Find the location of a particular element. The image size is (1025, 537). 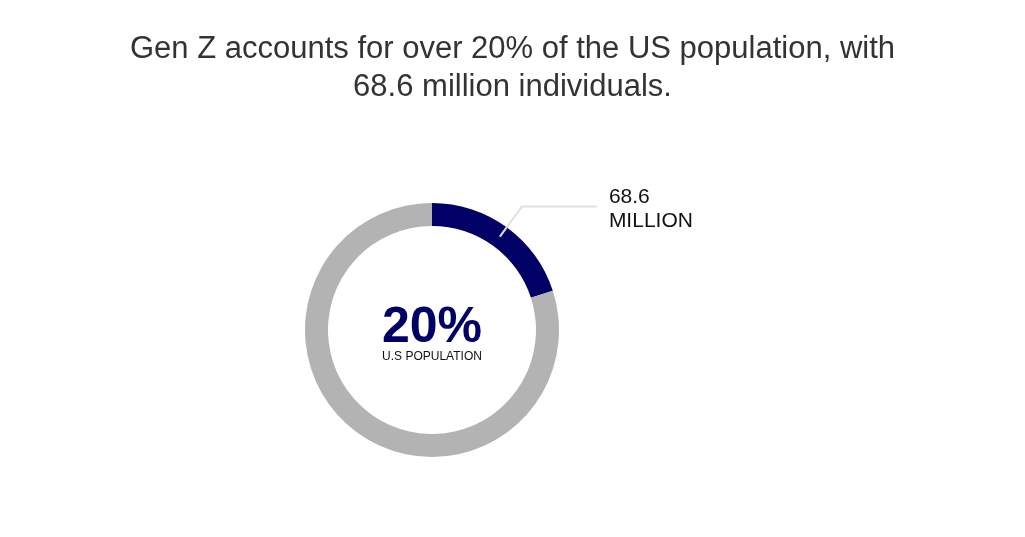

text: U.S POPULATION is located at coordinates (432, 356).